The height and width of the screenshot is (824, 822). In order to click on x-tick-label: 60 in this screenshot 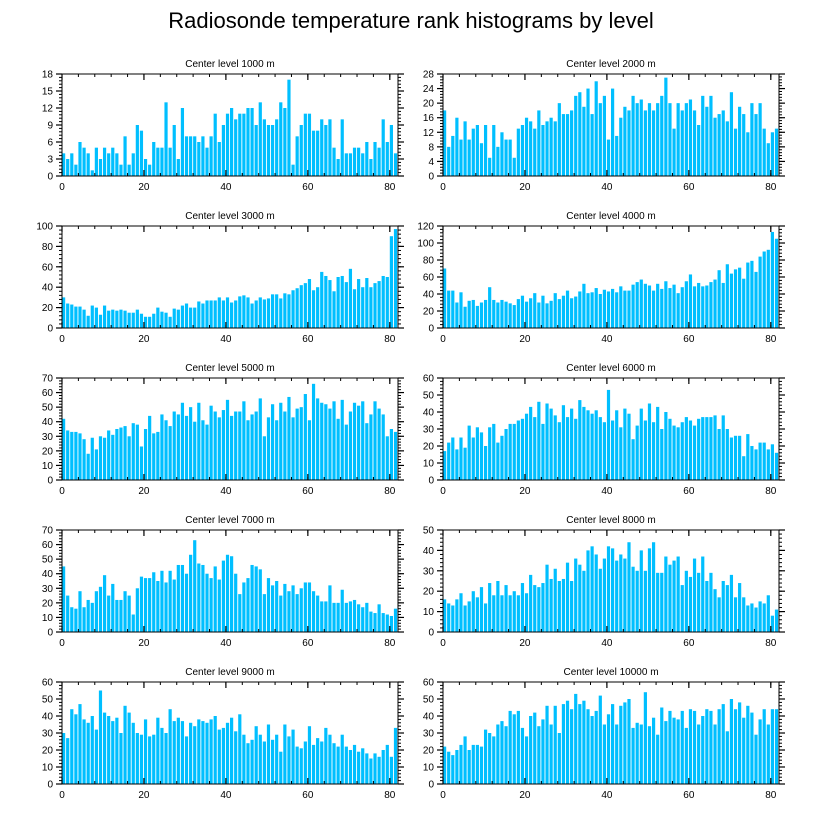, I will do `click(689, 795)`.